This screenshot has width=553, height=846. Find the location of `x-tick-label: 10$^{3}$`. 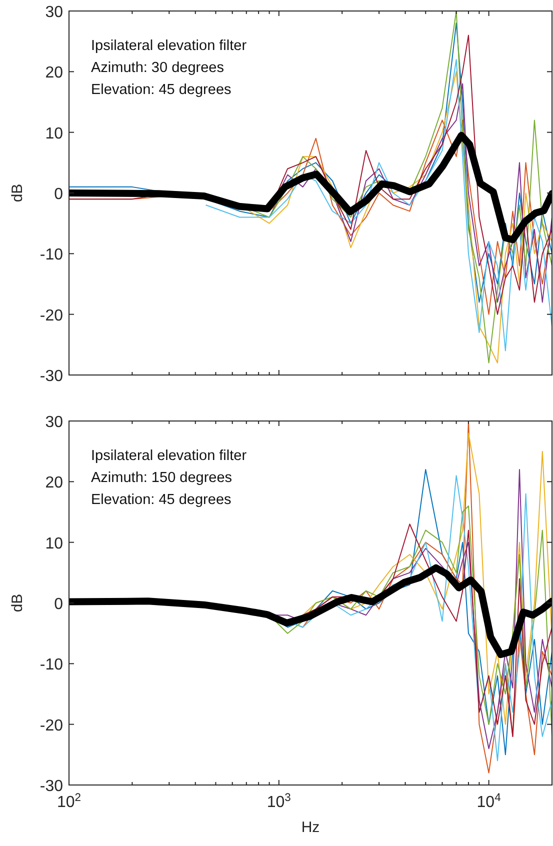

x-tick-label: 10$^{3}$ is located at coordinates (278, 801).